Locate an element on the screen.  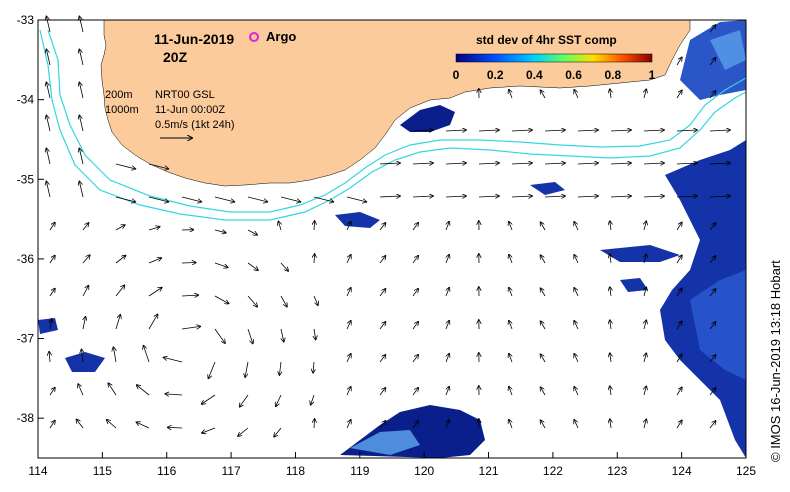
colorbar-tick-label: 0.2 is located at coordinates (495, 75).